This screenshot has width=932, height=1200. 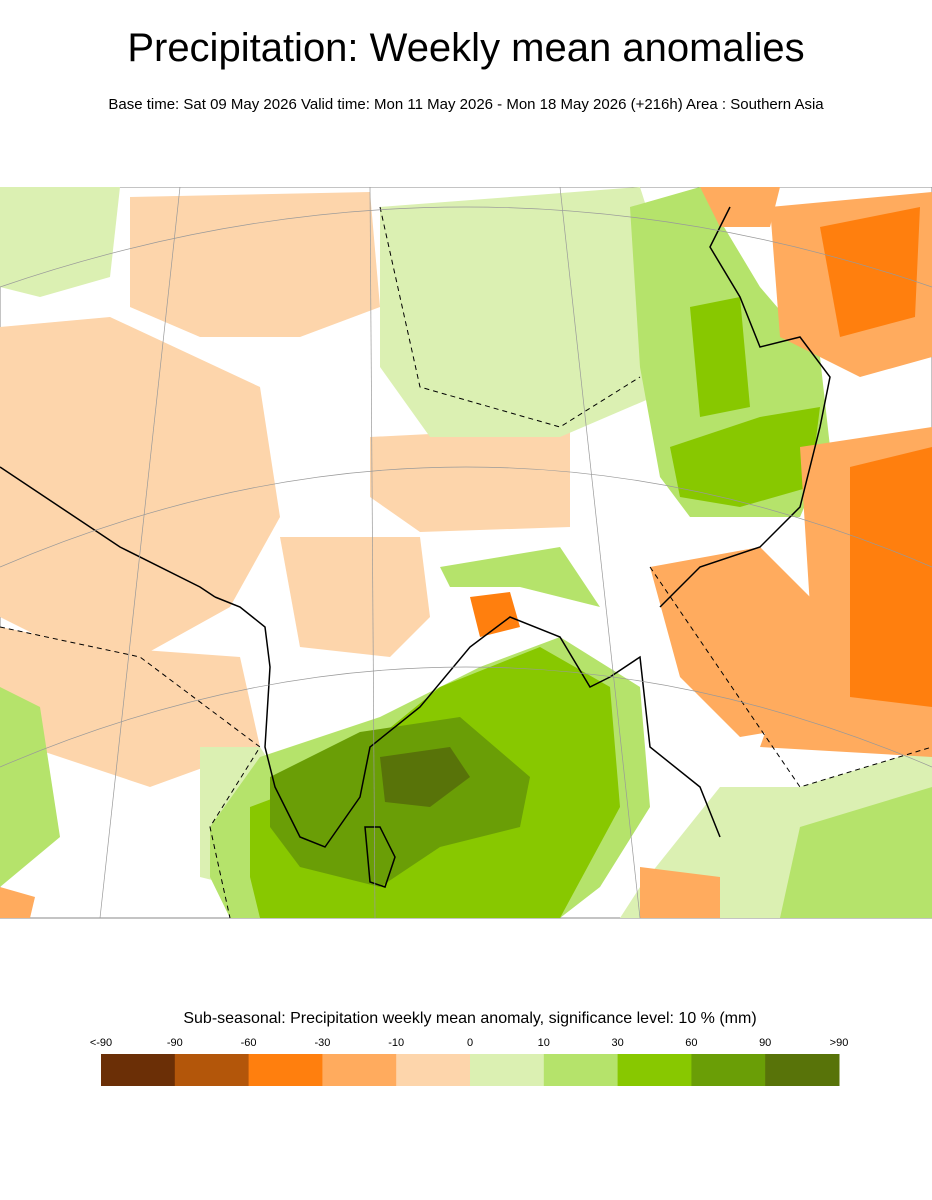 What do you see at coordinates (101, 1043) in the screenshot?
I see `legend-label: <-90` at bounding box center [101, 1043].